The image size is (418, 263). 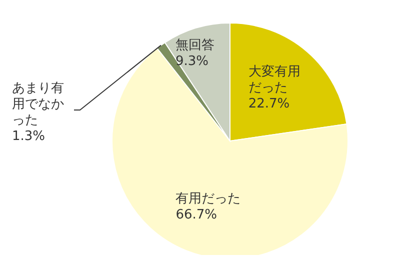 What do you see at coordinates (274, 79) in the screenshot?
I see `slice-label: 大変有用だった` at bounding box center [274, 79].